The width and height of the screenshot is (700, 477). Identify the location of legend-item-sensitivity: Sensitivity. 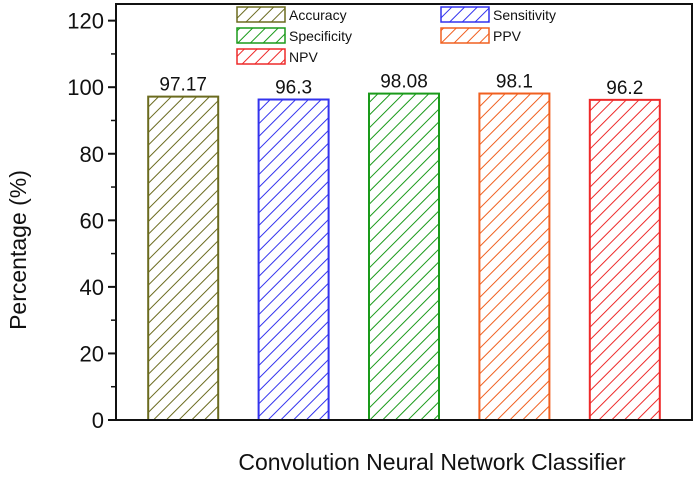
(498, 14).